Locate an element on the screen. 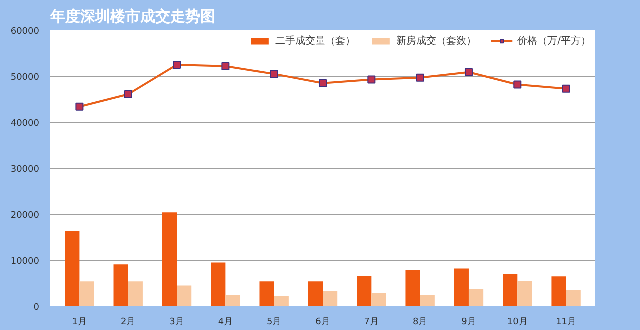 Image resolution: width=640 pixels, height=330 pixels. x-tick-label: 11月 is located at coordinates (566, 323).